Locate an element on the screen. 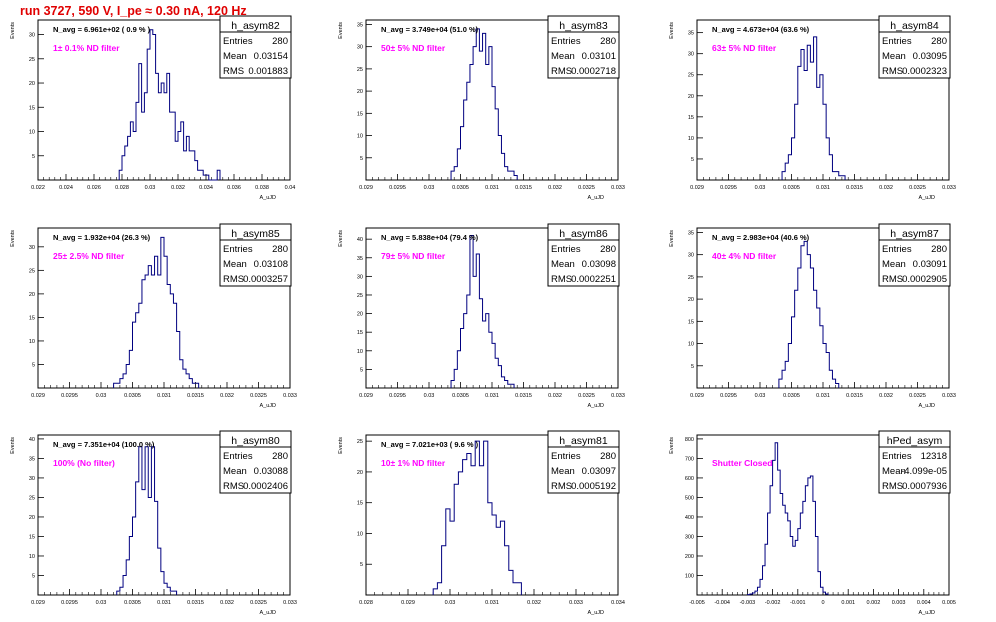 This screenshot has width=996, height=622. x-tick-label: 0.0325 is located at coordinates (586, 188).